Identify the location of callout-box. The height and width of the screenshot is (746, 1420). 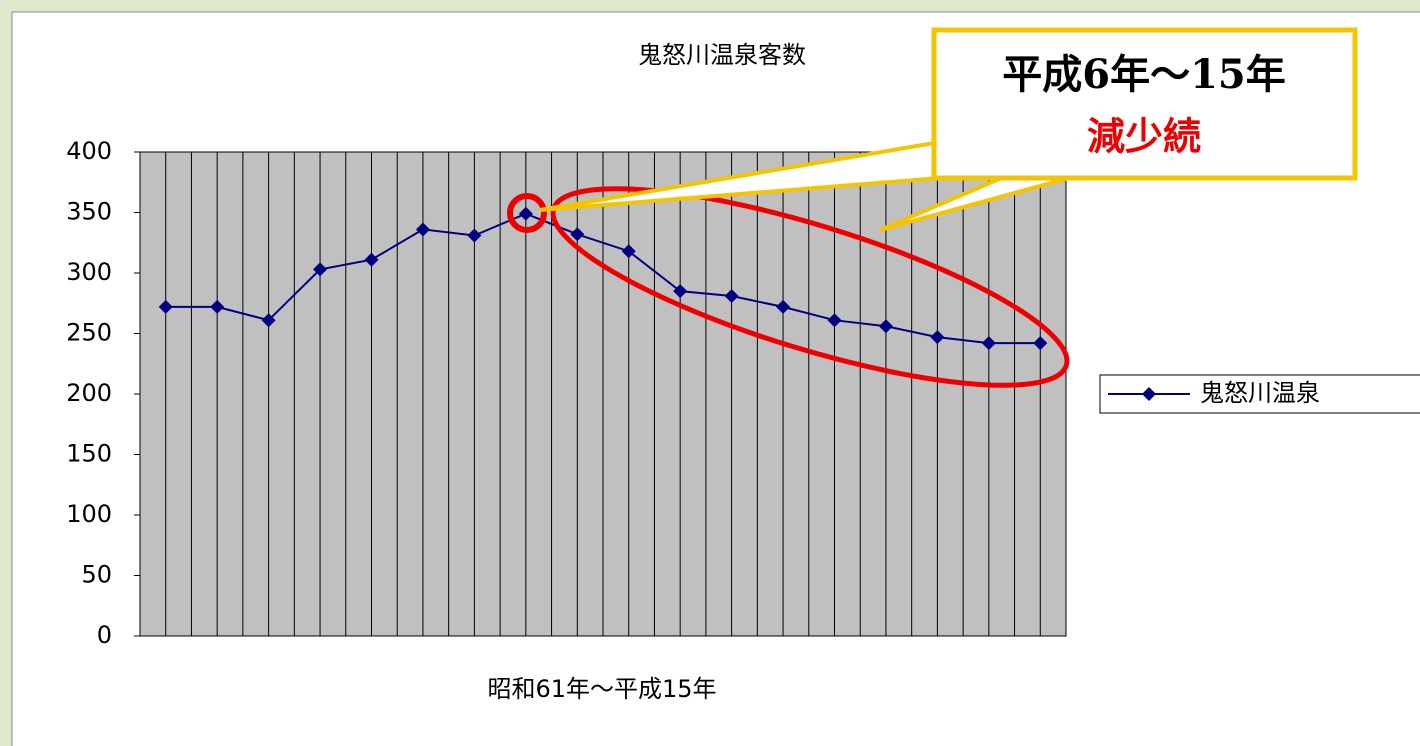
(1144, 104).